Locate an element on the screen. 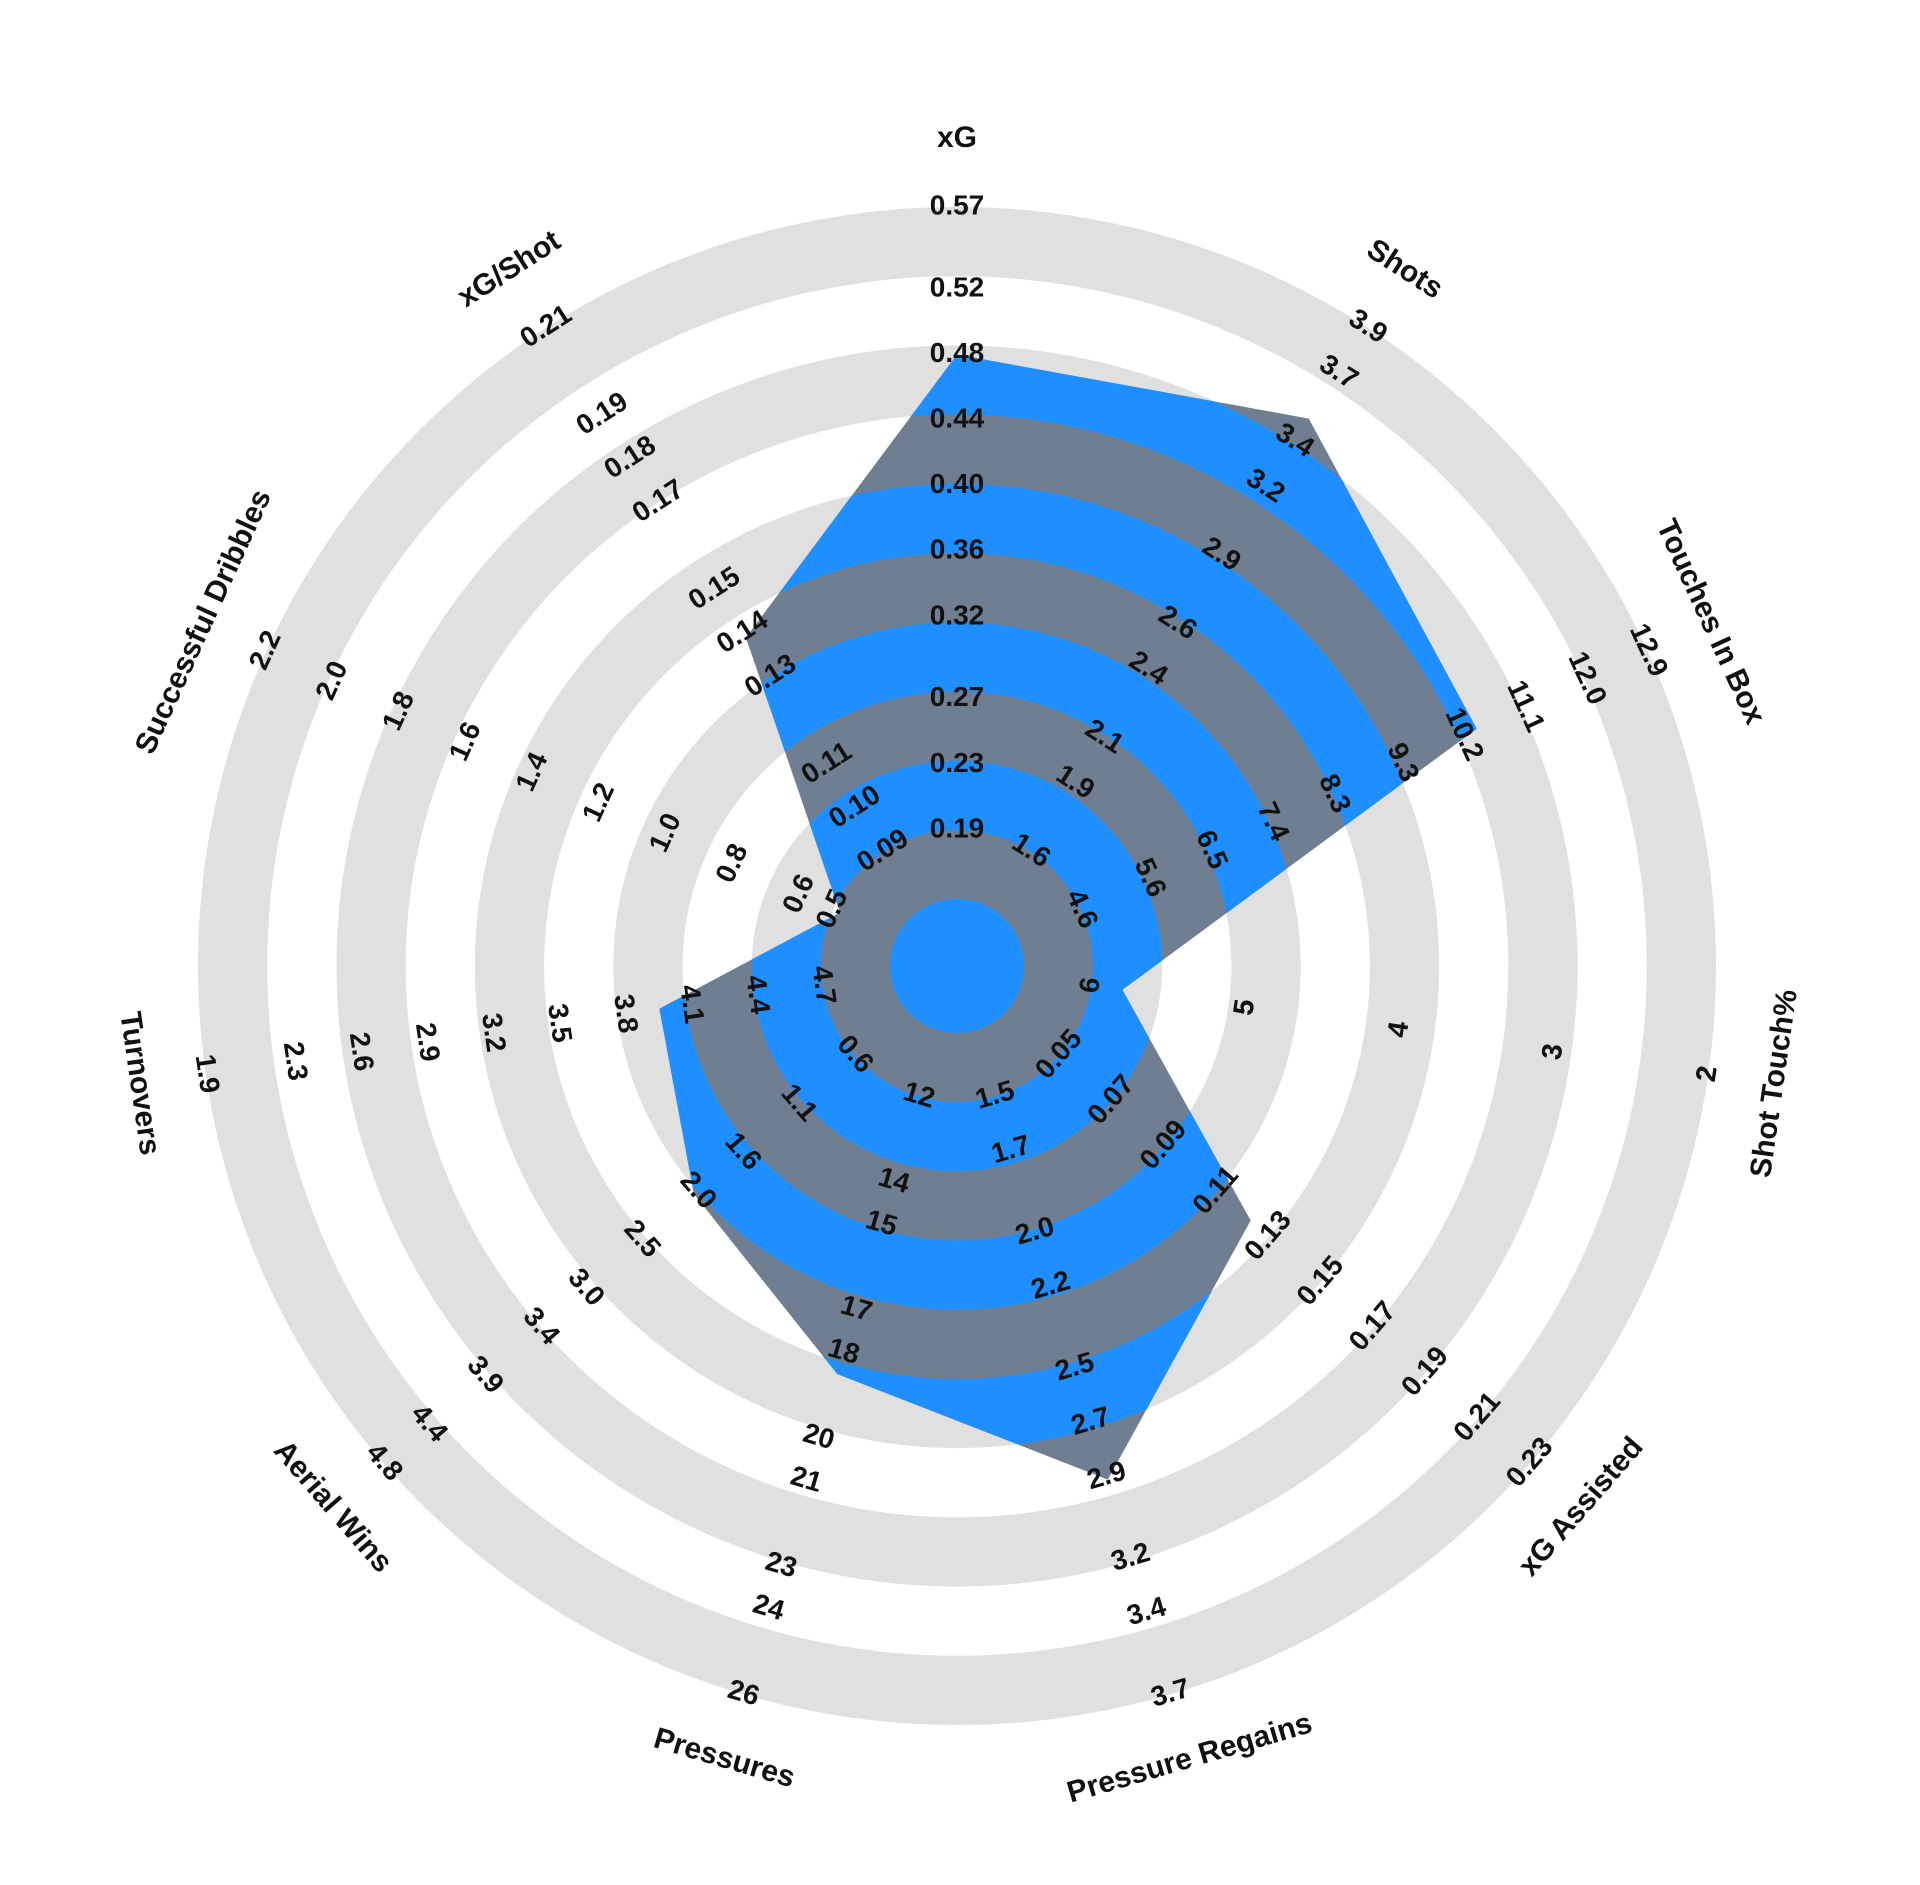 This screenshot has width=1920, height=1885. param-label: Pressures is located at coordinates (724, 1758).